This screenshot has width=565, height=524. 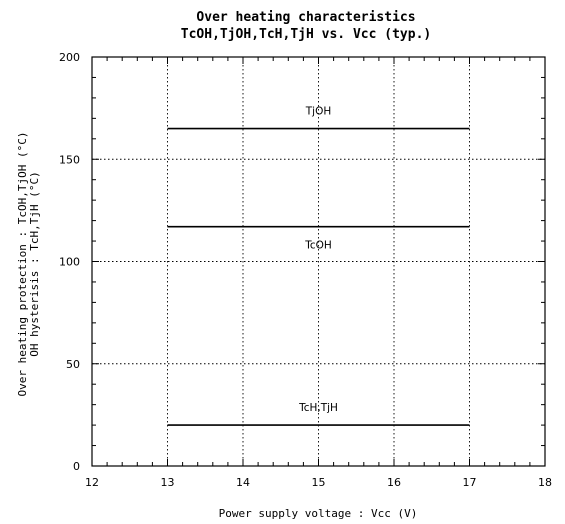 What do you see at coordinates (470, 482) in the screenshot?
I see `x-tick-label: 17` at bounding box center [470, 482].